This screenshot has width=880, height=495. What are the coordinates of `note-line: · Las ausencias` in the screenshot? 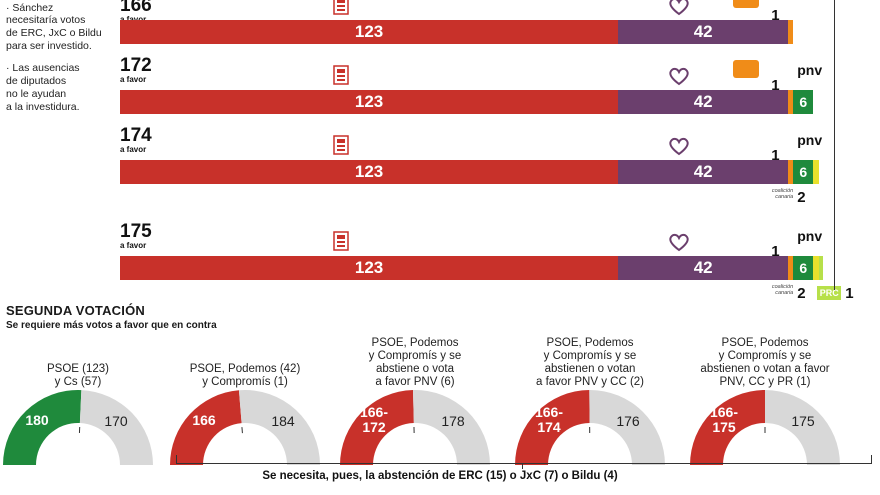 It's located at (43, 68).